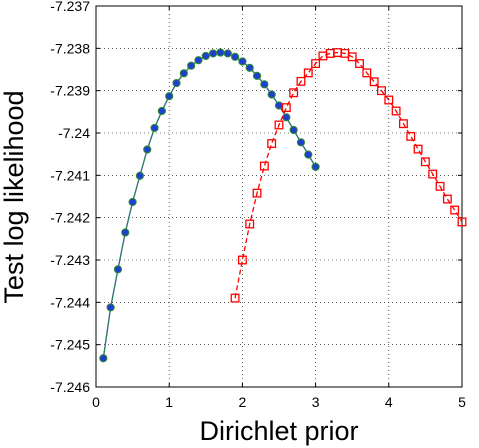  What do you see at coordinates (70, 302) in the screenshot?
I see `y-tick-label: -7.244` at bounding box center [70, 302].